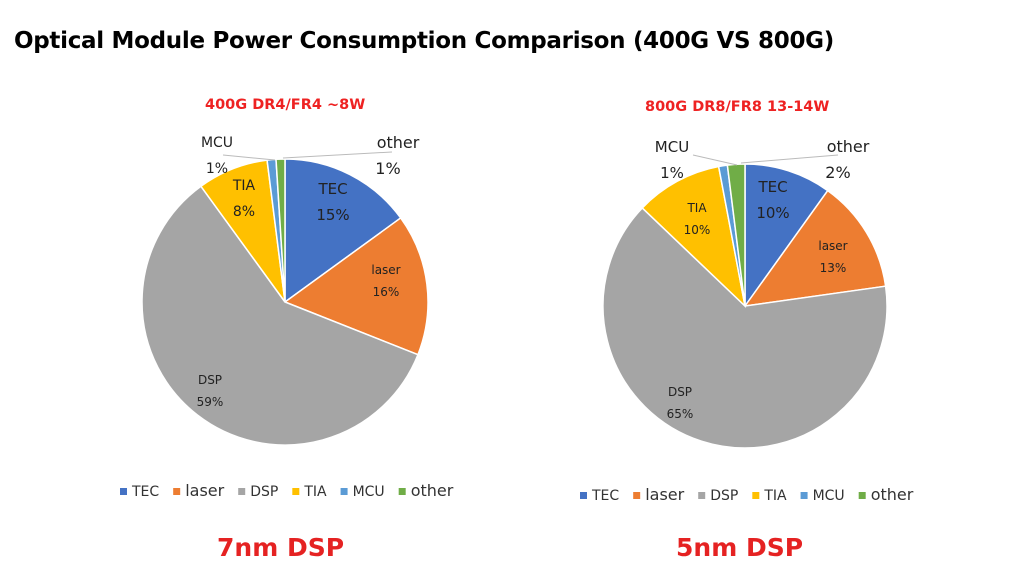 This screenshot has height=575, width=1024. What do you see at coordinates (281, 547) in the screenshot?
I see `chart-1-footer: 7nm DSP` at bounding box center [281, 547].